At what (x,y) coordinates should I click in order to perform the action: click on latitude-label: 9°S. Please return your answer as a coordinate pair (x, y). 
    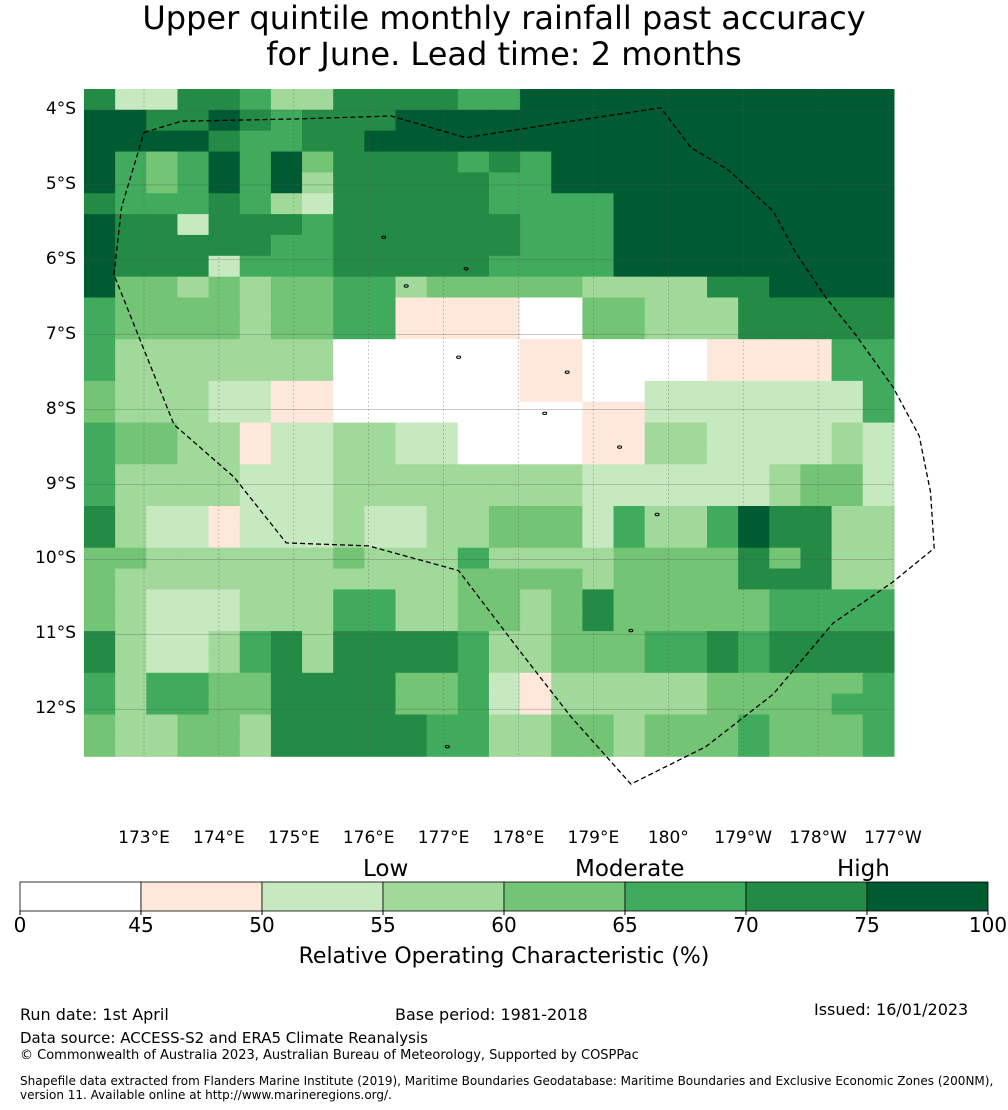
    Looking at the image, I should click on (60, 483).